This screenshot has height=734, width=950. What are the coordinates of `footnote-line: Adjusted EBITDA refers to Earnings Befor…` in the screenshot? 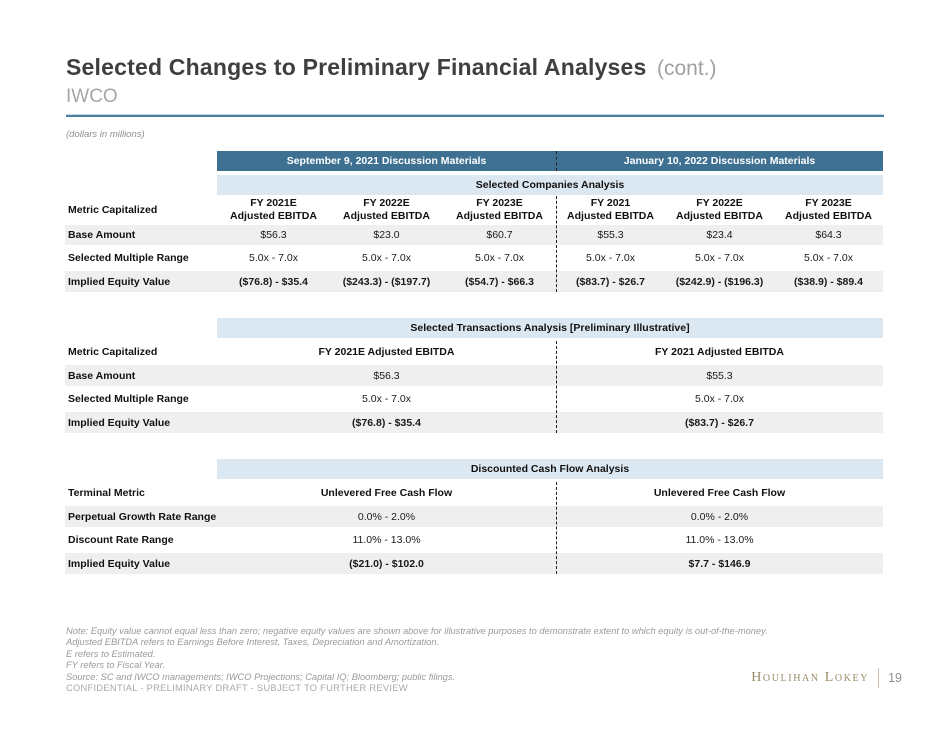 It's located at (253, 642).